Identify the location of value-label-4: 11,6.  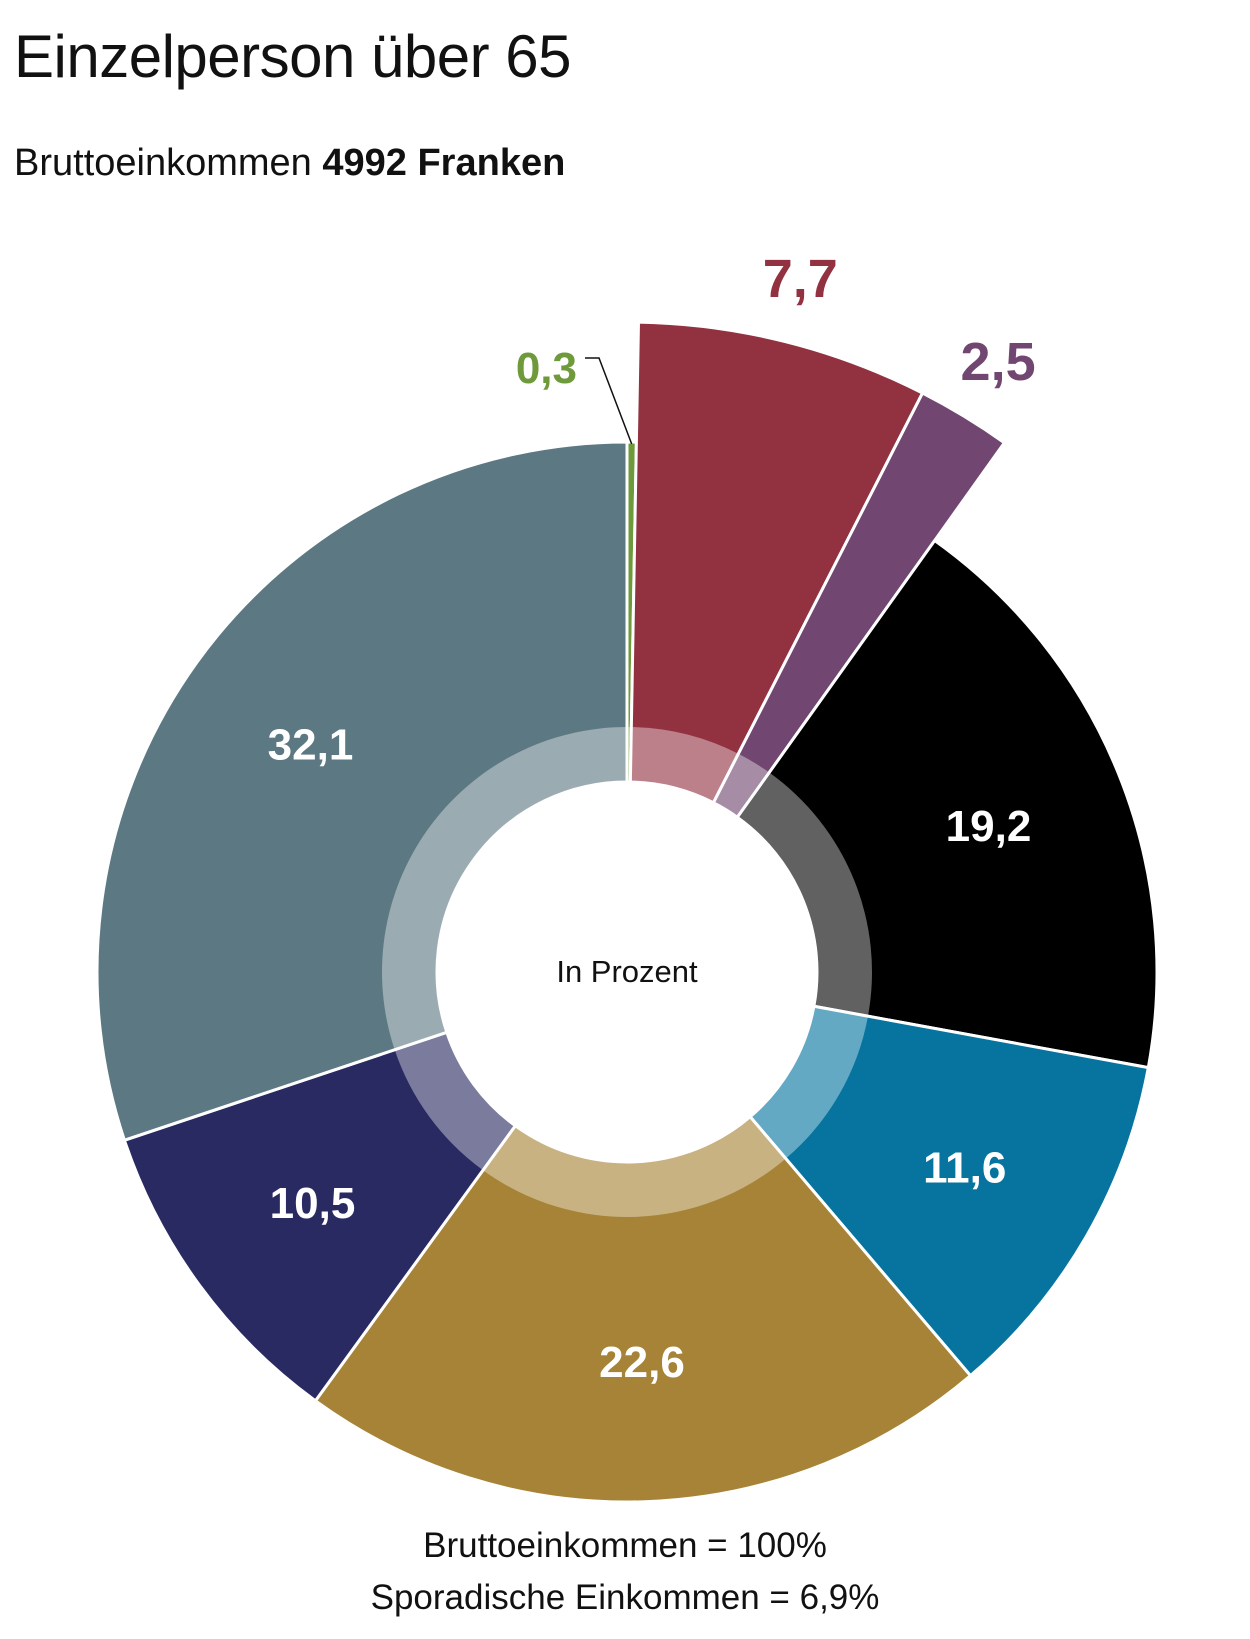
(964, 1167).